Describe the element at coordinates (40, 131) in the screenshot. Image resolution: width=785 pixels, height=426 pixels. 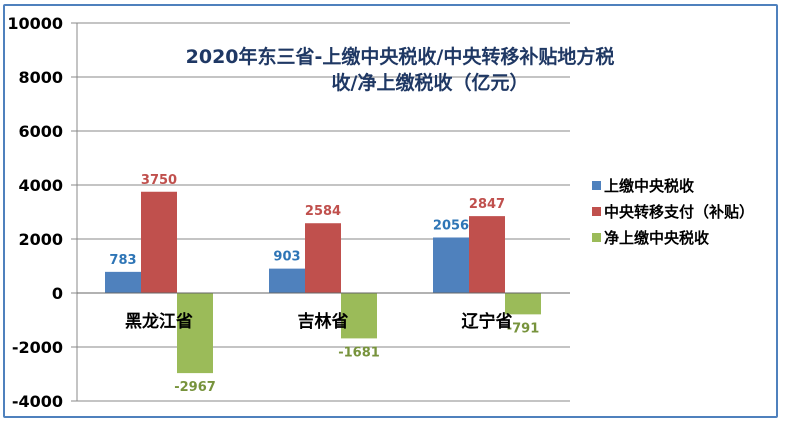
I see `y-tick-label: 6000` at that location.